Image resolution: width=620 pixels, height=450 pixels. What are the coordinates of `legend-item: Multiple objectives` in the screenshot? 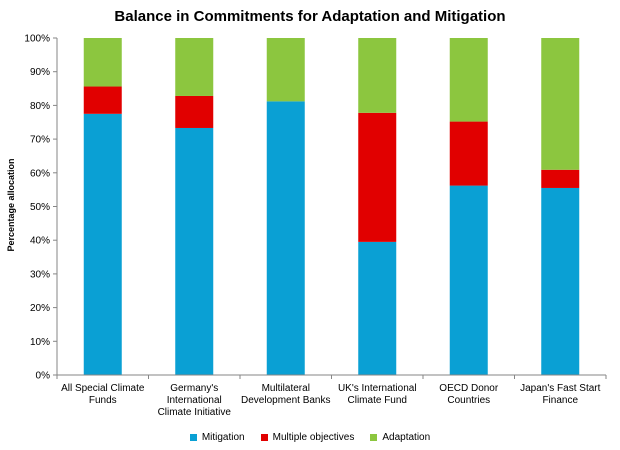 It's located at (307, 437).